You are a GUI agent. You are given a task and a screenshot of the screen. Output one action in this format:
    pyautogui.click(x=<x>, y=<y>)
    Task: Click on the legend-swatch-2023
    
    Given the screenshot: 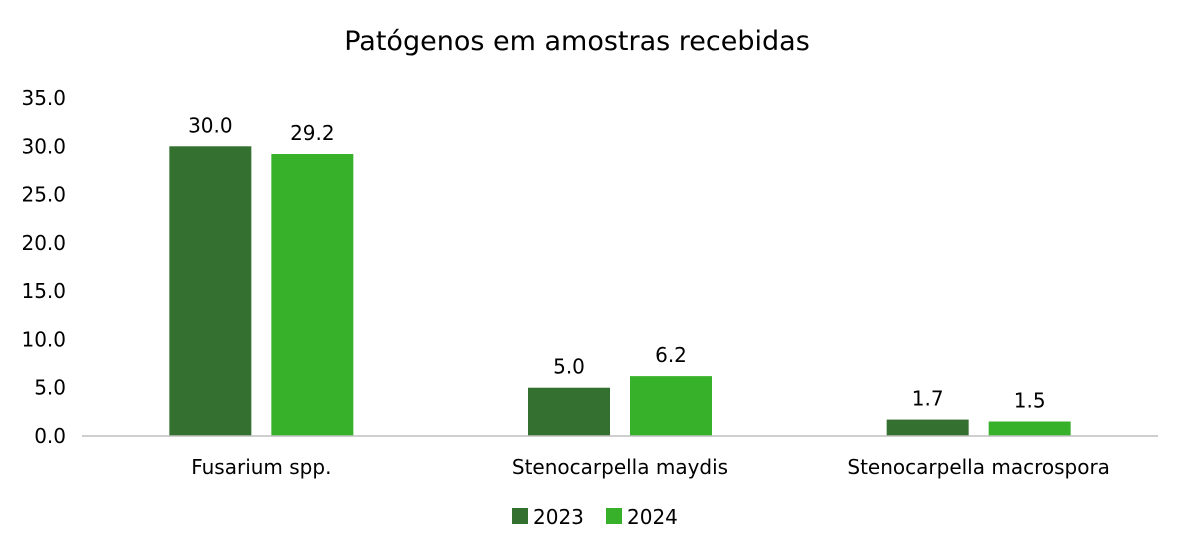 What is the action you would take?
    pyautogui.click(x=520, y=516)
    